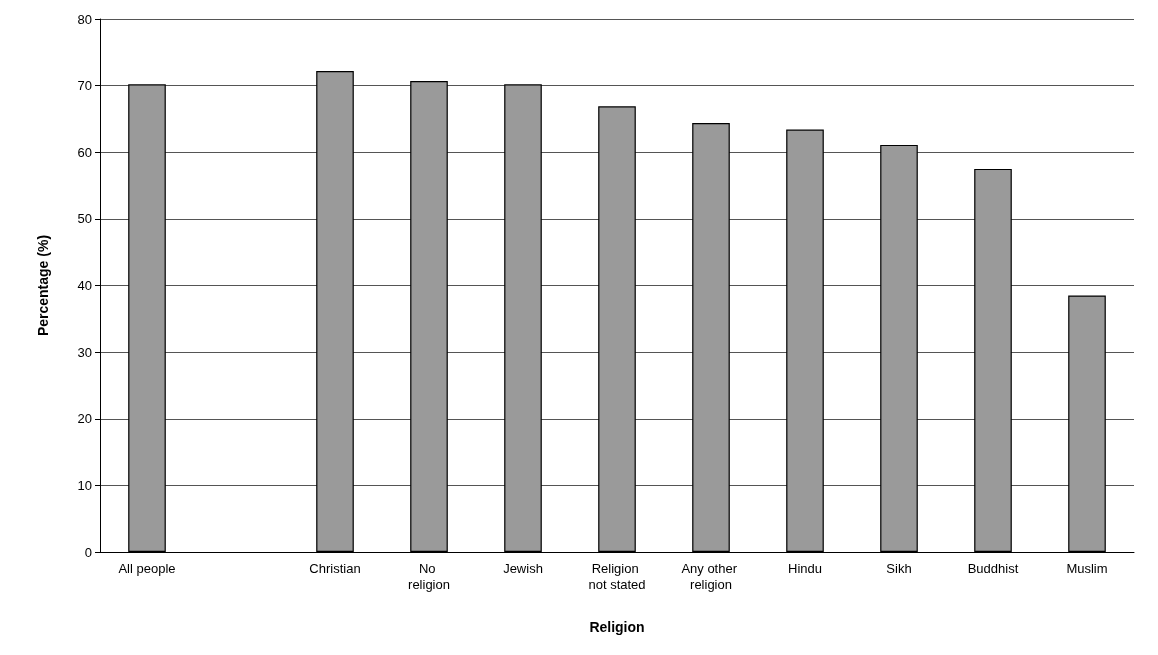 Image resolution: width=1158 pixels, height=655 pixels. I want to click on x-tick-label: Buddhist, so click(993, 568).